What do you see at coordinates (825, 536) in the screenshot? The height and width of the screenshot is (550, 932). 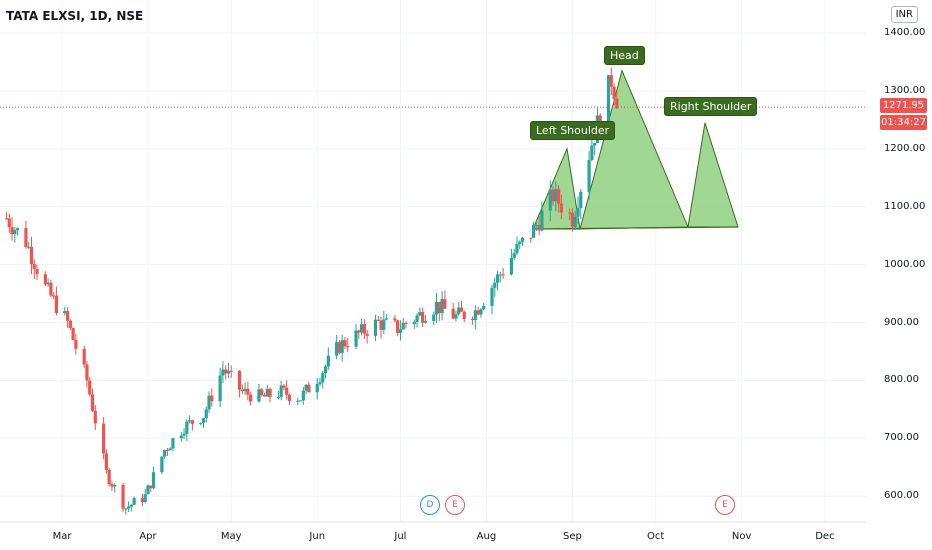 I see `x-tick-label: Dec` at bounding box center [825, 536].